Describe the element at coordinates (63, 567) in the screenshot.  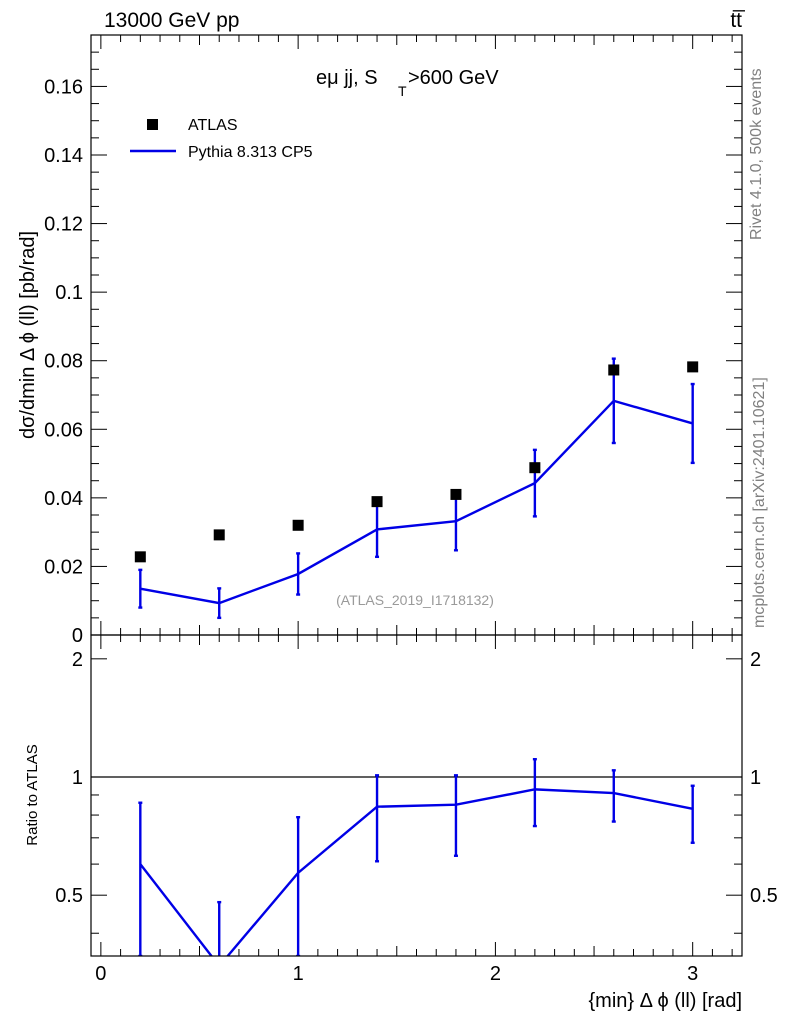
I see `y-tick-label: 0.02` at that location.